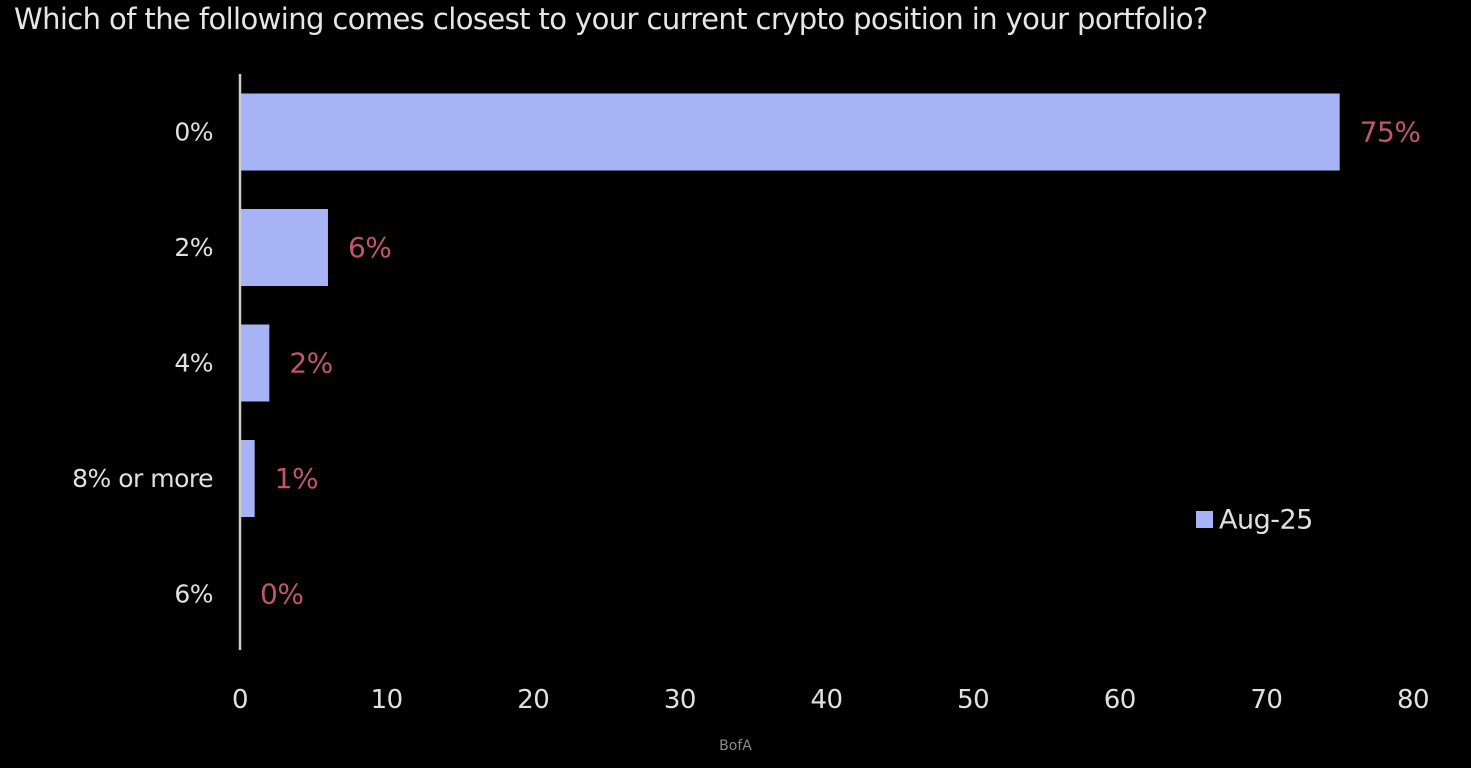 Image resolution: width=1471 pixels, height=768 pixels. I want to click on legend-swatch, so click(1204, 519).